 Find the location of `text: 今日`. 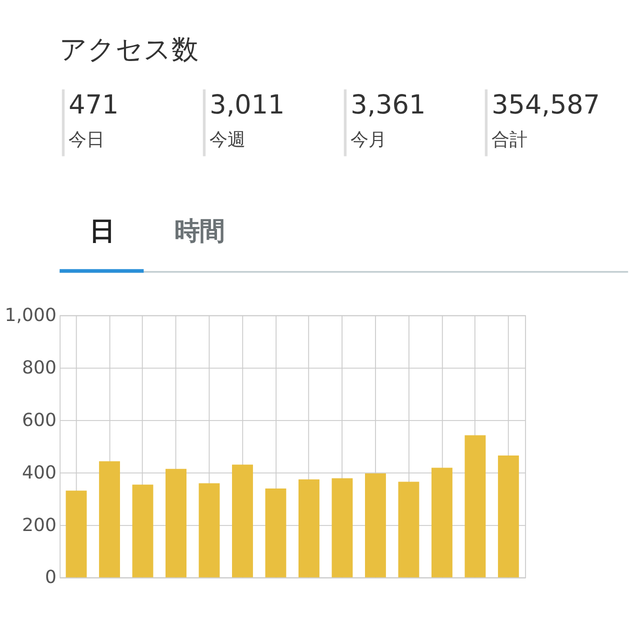

text: 今日 is located at coordinates (86, 139).